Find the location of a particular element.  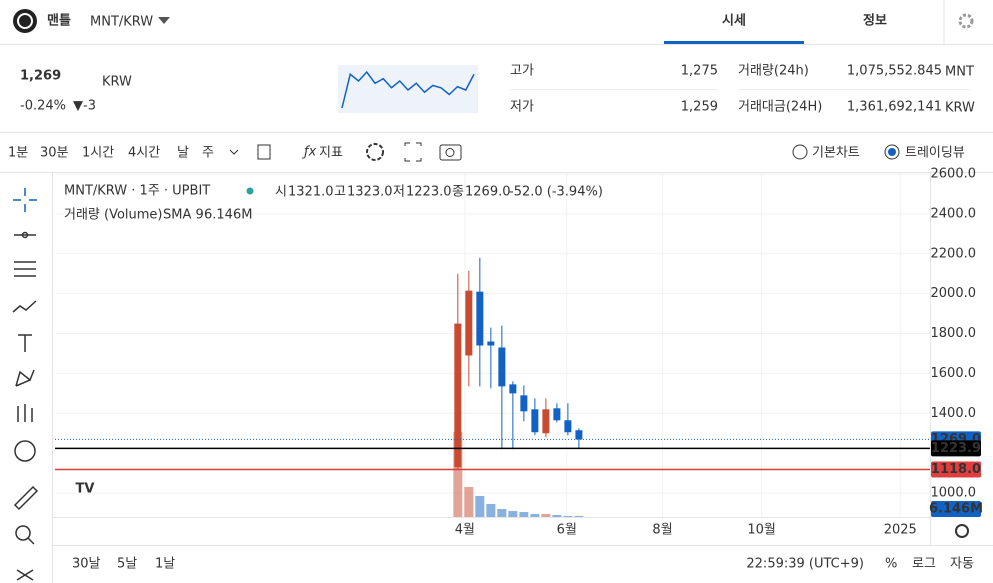

interval: 4시간 is located at coordinates (144, 153).